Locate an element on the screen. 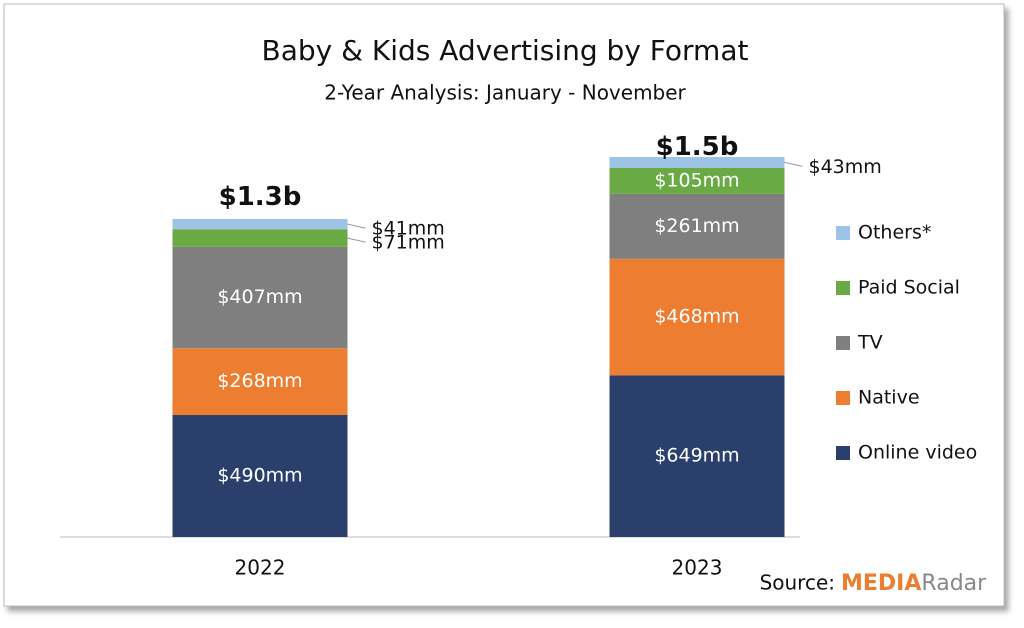 The width and height of the screenshot is (1024, 628). value-label: $268mm is located at coordinates (259, 381).